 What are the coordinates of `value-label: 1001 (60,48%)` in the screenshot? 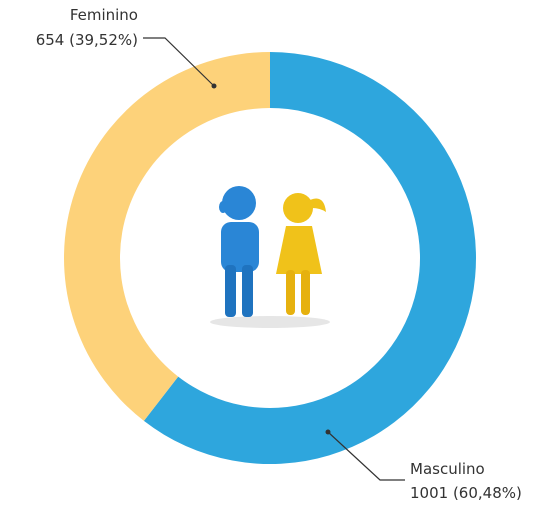 It's located at (466, 493).